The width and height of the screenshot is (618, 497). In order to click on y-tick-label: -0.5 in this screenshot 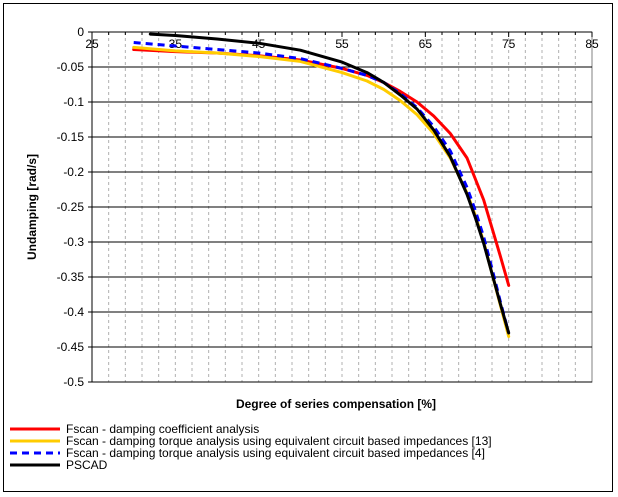, I will do `click(73, 382)`.